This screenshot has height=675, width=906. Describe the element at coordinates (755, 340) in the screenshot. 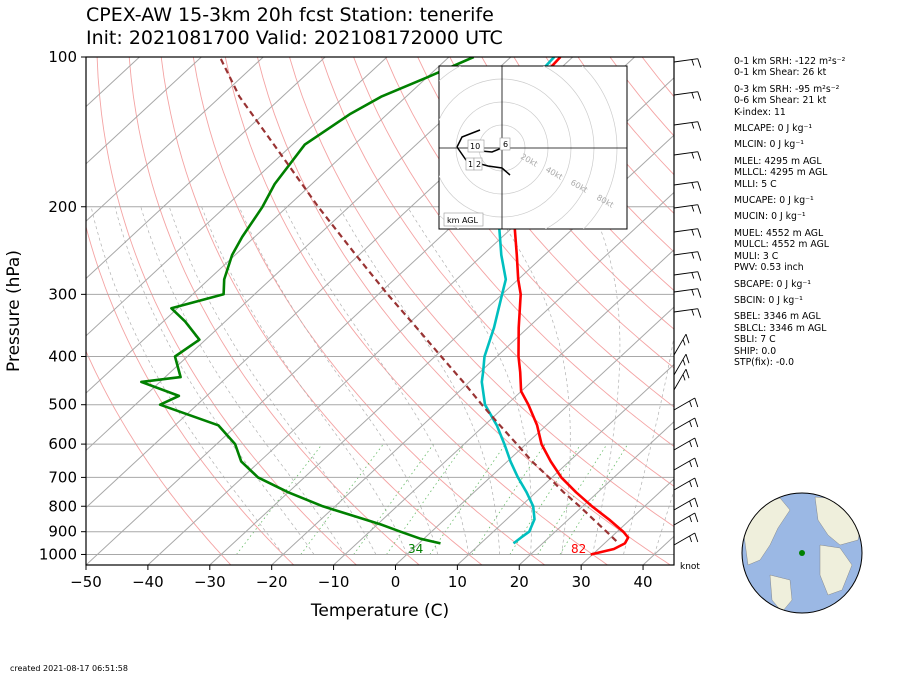

I see `index-sbli: SBLI: 7 C` at that location.